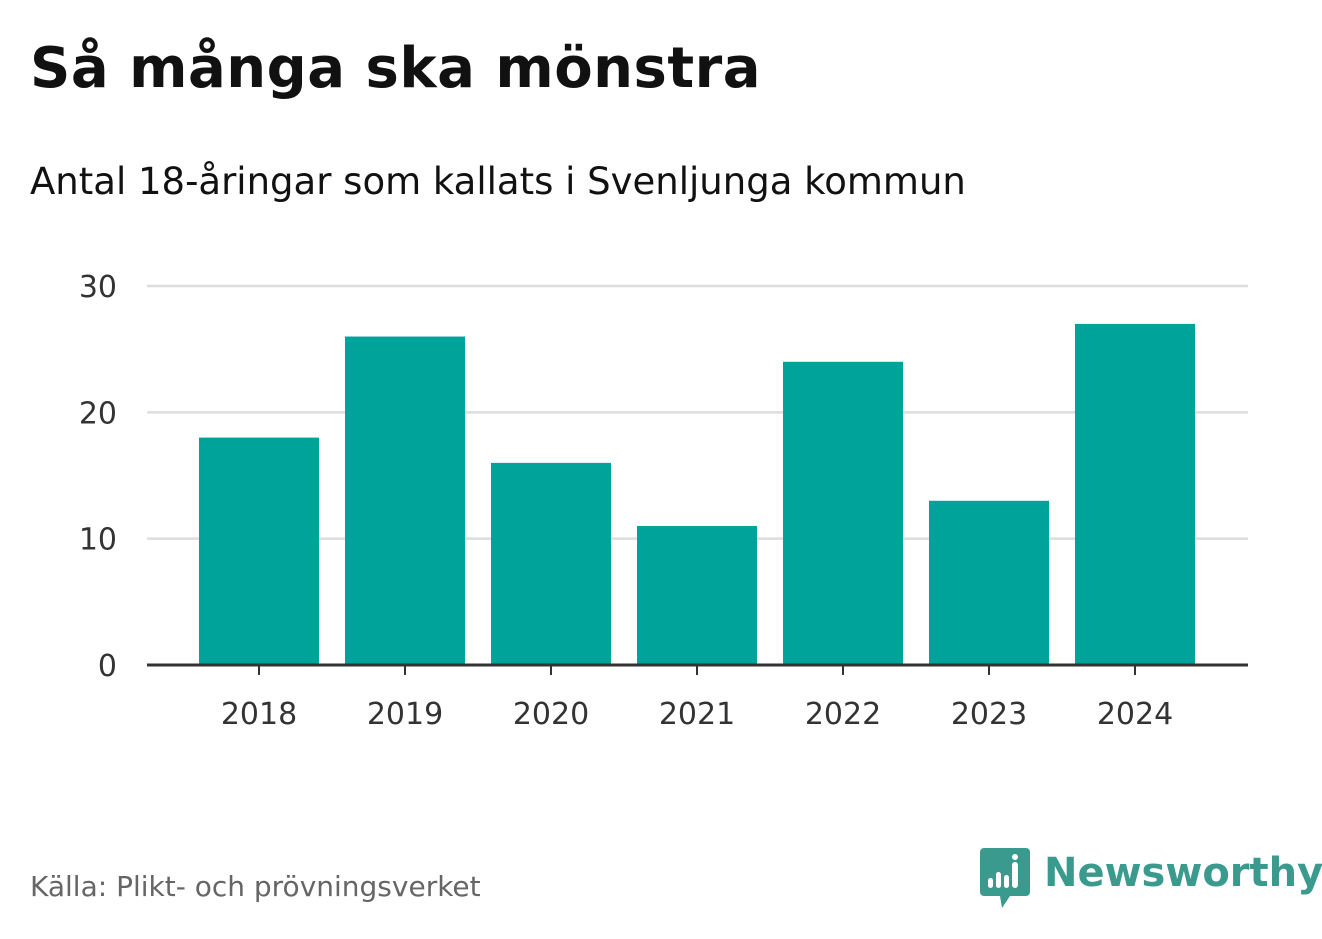 Image resolution: width=1322 pixels, height=939 pixels. What do you see at coordinates (697, 714) in the screenshot?
I see `x-tick-label: 2021` at bounding box center [697, 714].